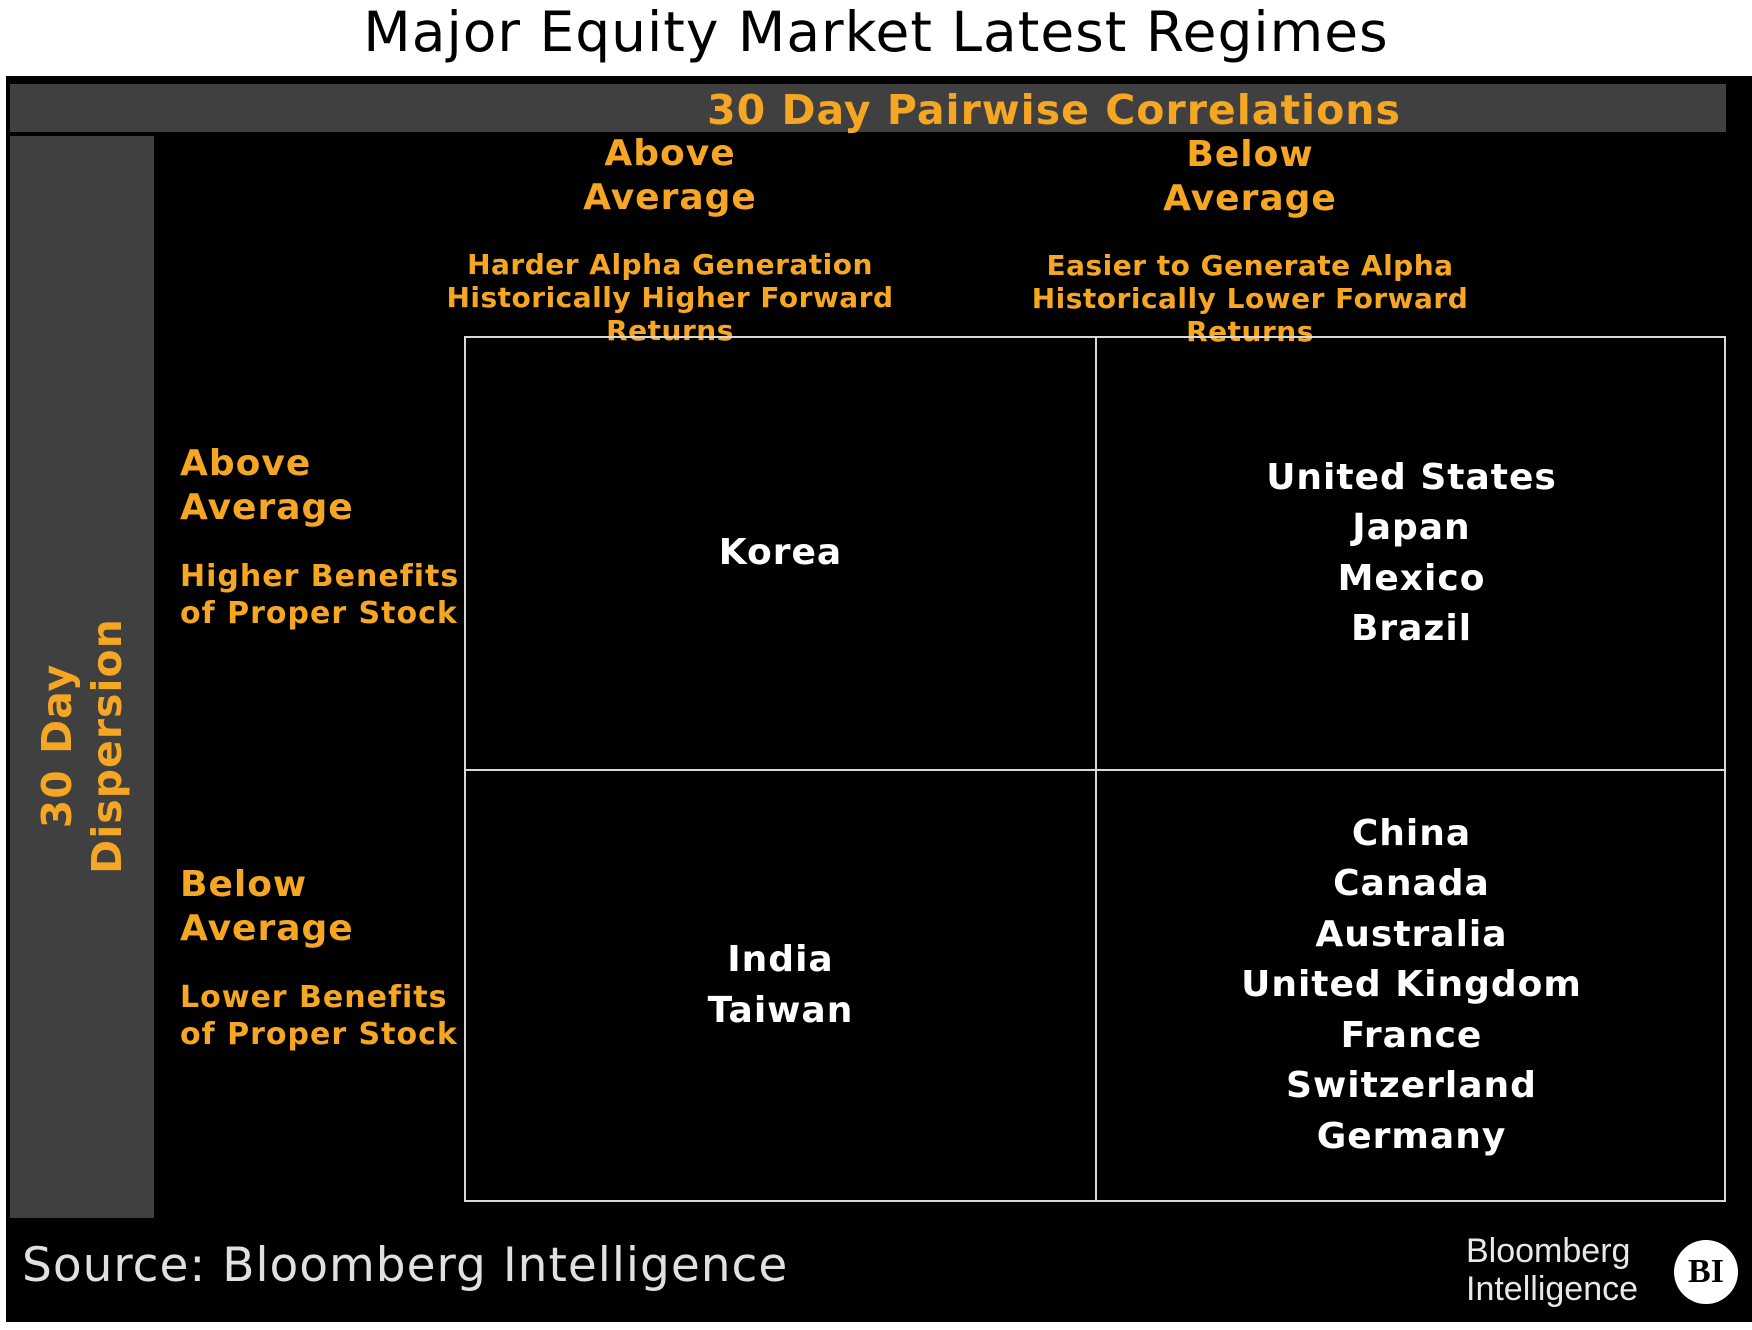 The height and width of the screenshot is (1330, 1752). I want to click on bi-badge-icon: BI, so click(1706, 1272).